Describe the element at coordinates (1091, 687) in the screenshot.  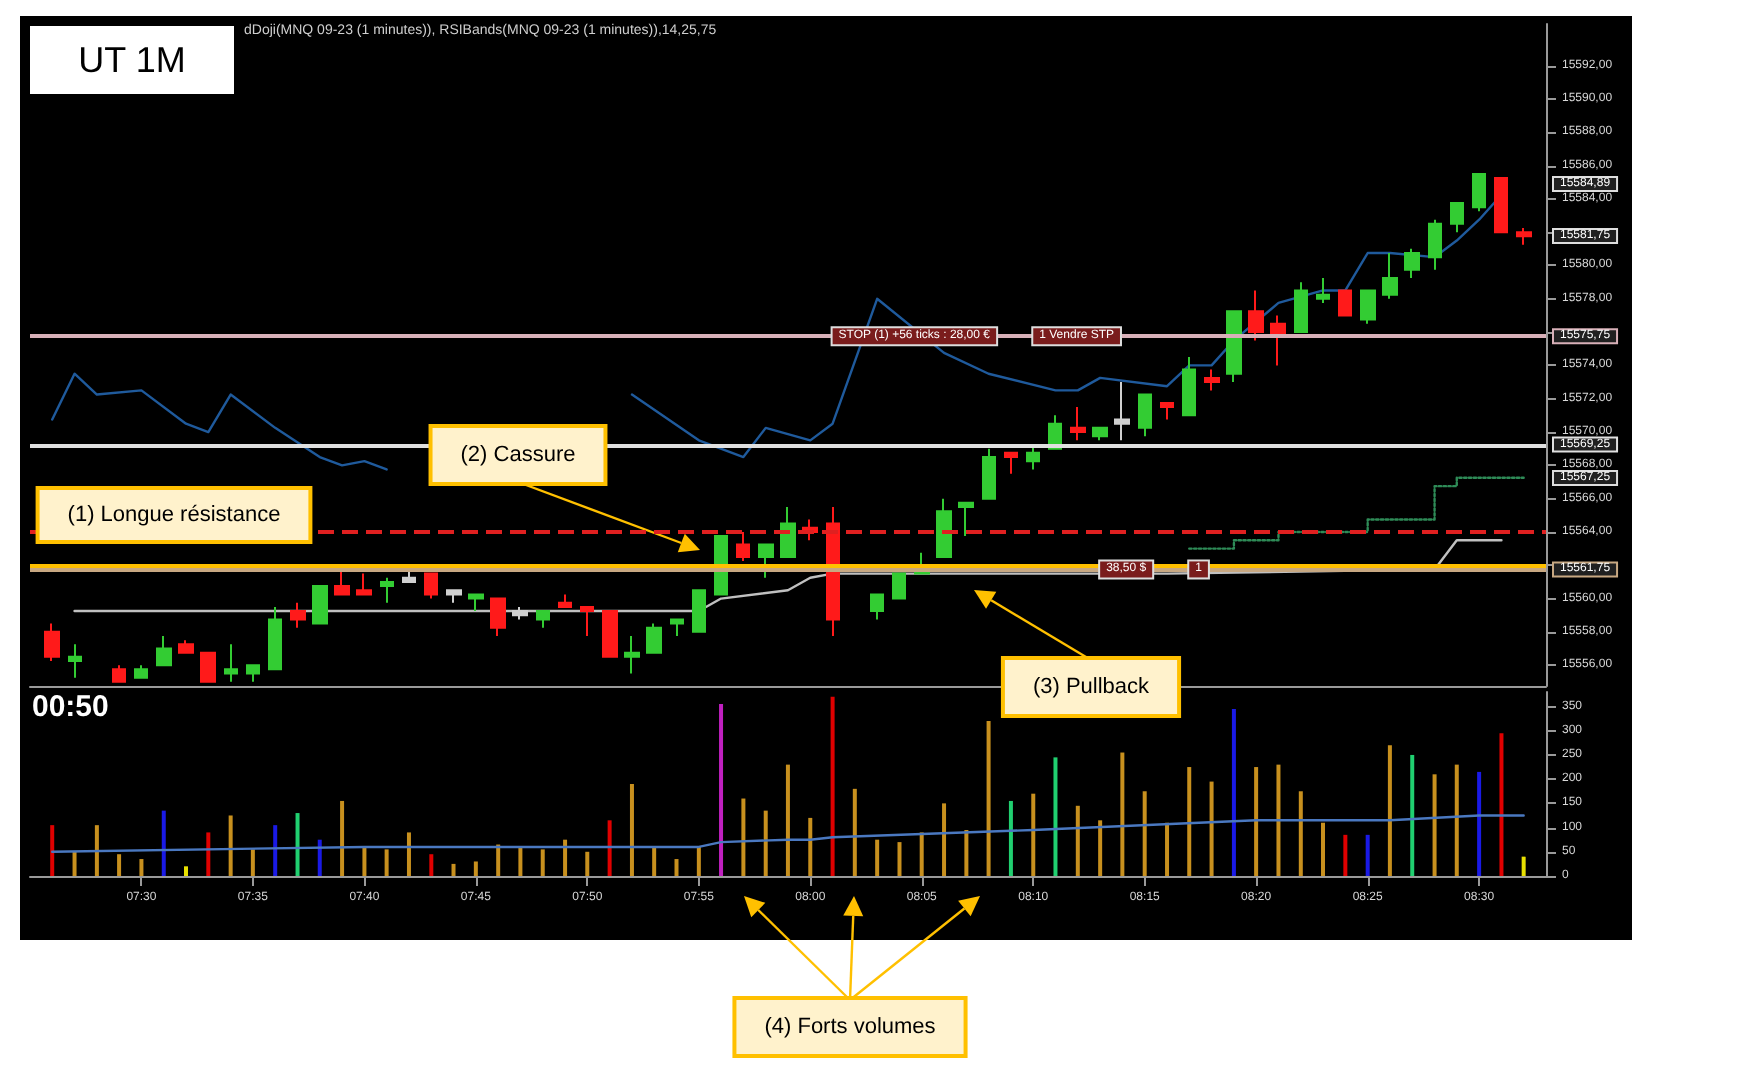
I see `annotation: (3) Pullback` at that location.